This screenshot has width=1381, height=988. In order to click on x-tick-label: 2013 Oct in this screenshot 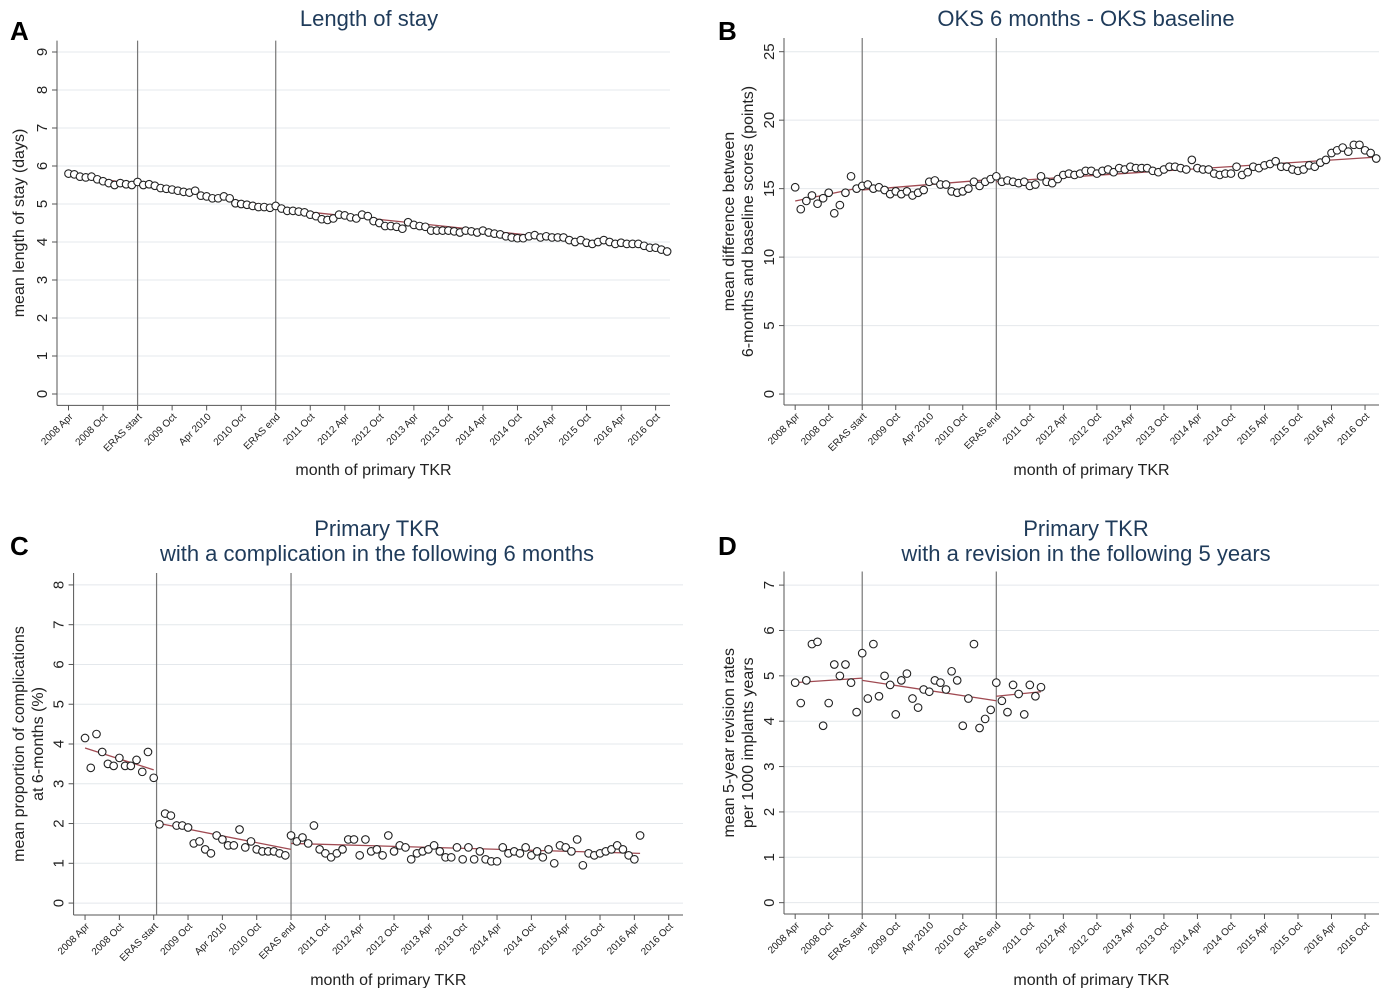, I will do `click(451, 939)`.